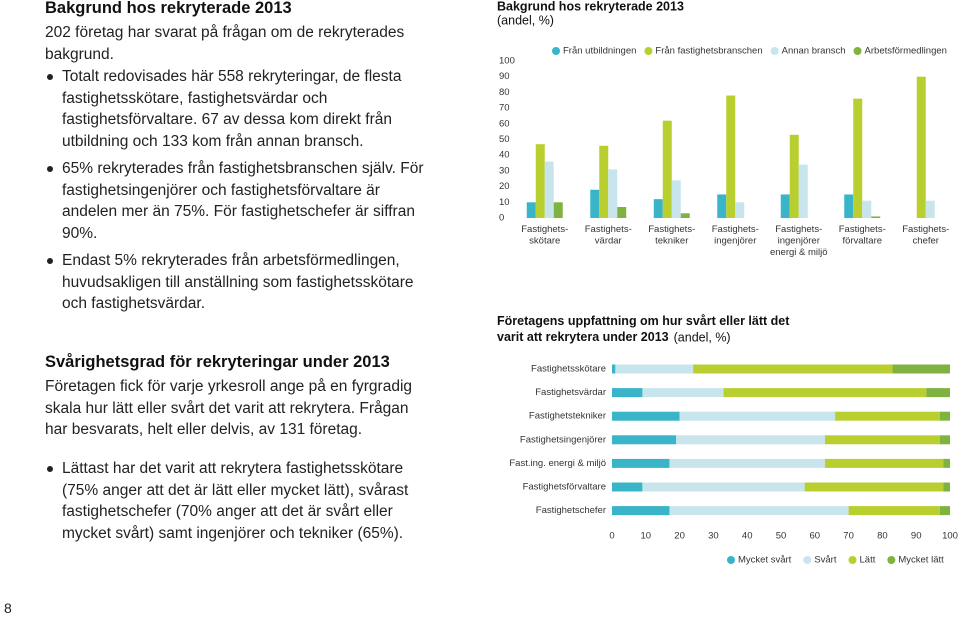 Image resolution: width=960 pixels, height=620 pixels. I want to click on x-tick-label: 0, so click(611, 536).